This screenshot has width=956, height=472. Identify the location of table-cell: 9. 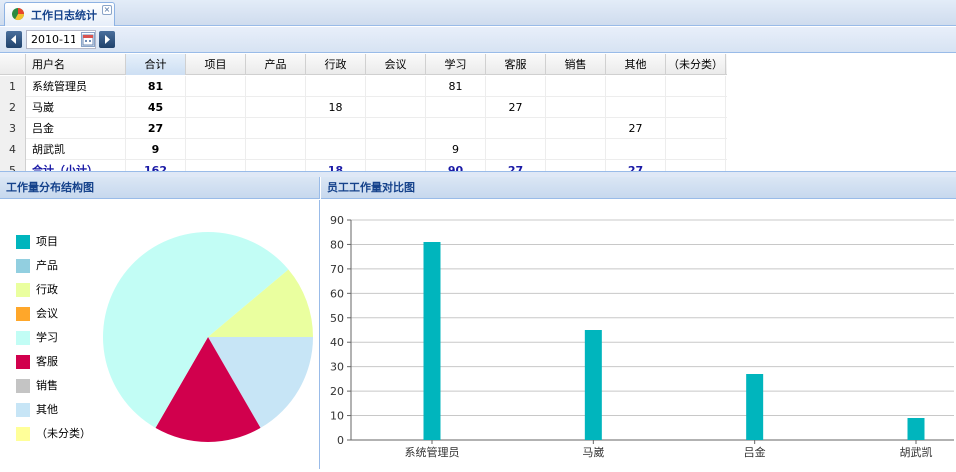
(456, 149).